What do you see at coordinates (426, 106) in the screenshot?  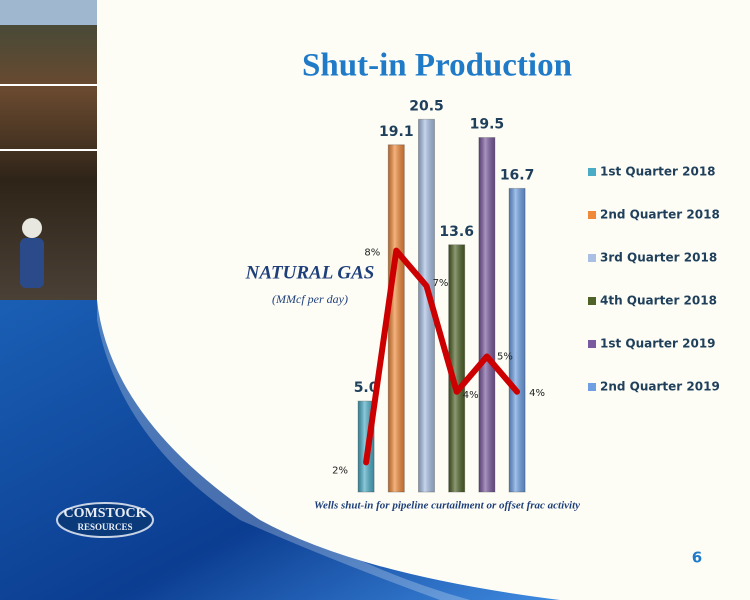 I see `bar-value-label: 20.5` at bounding box center [426, 106].